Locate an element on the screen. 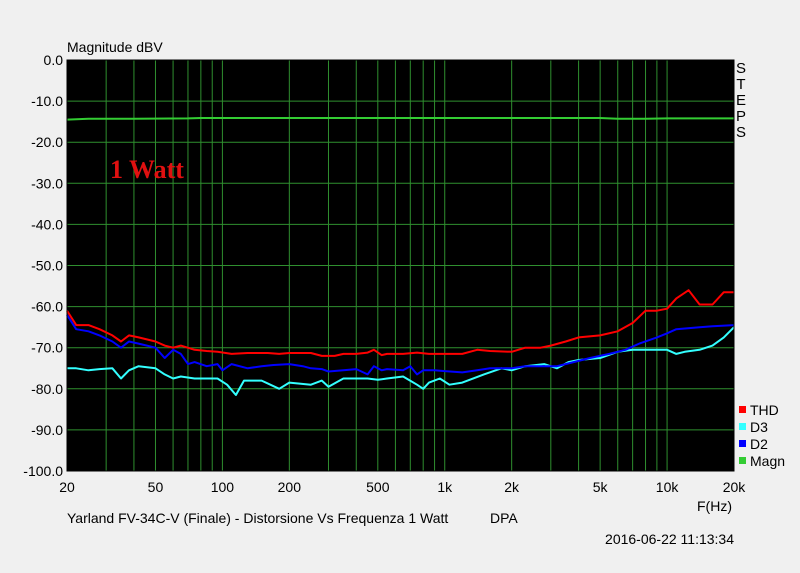 The image size is (800, 573). series-line-magn is located at coordinates (400, 119).